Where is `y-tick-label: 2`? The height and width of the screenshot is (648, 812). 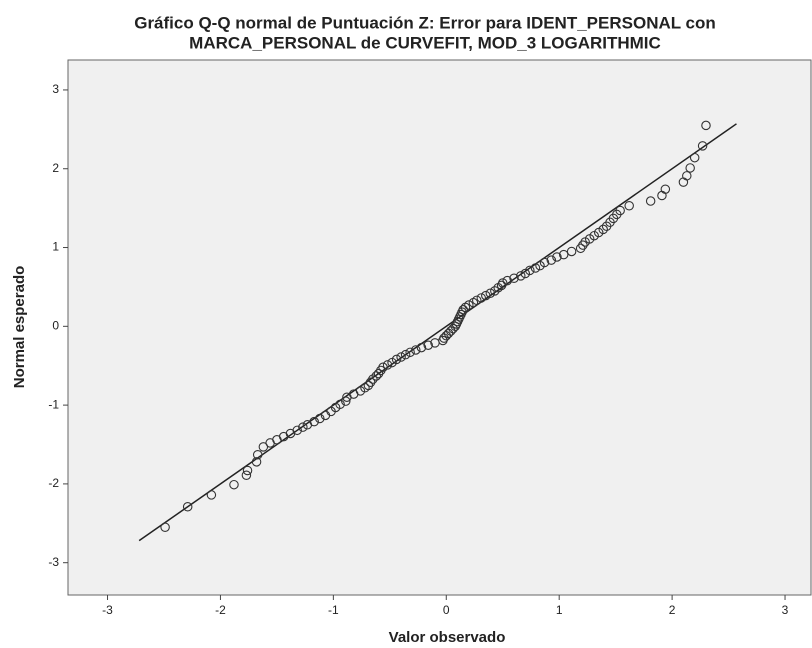 y-tick-label: 2 is located at coordinates (55, 168).